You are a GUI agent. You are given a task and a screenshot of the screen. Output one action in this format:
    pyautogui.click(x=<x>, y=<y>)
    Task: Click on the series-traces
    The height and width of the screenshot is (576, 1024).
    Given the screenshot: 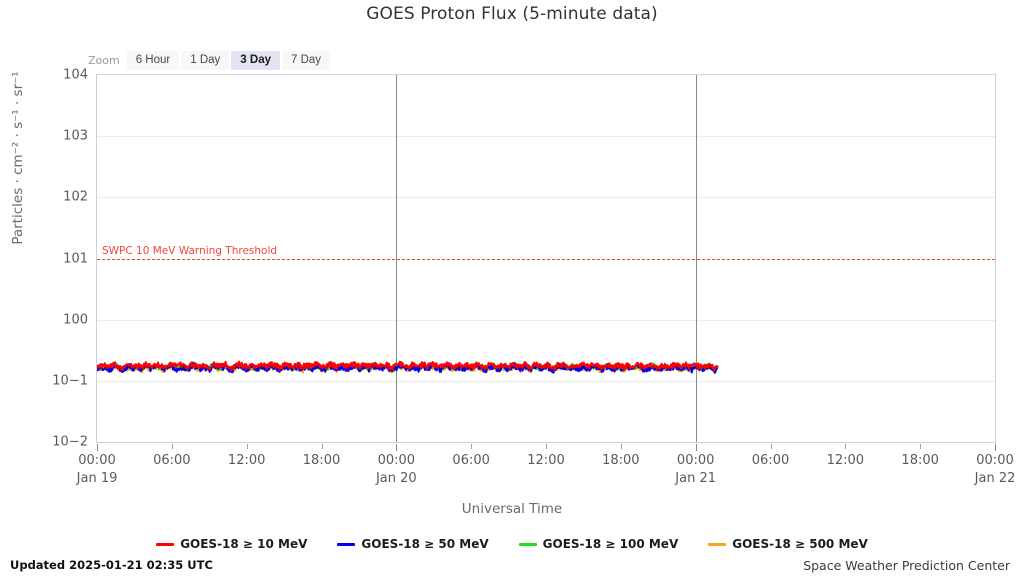 What is the action you would take?
    pyautogui.click(x=408, y=367)
    